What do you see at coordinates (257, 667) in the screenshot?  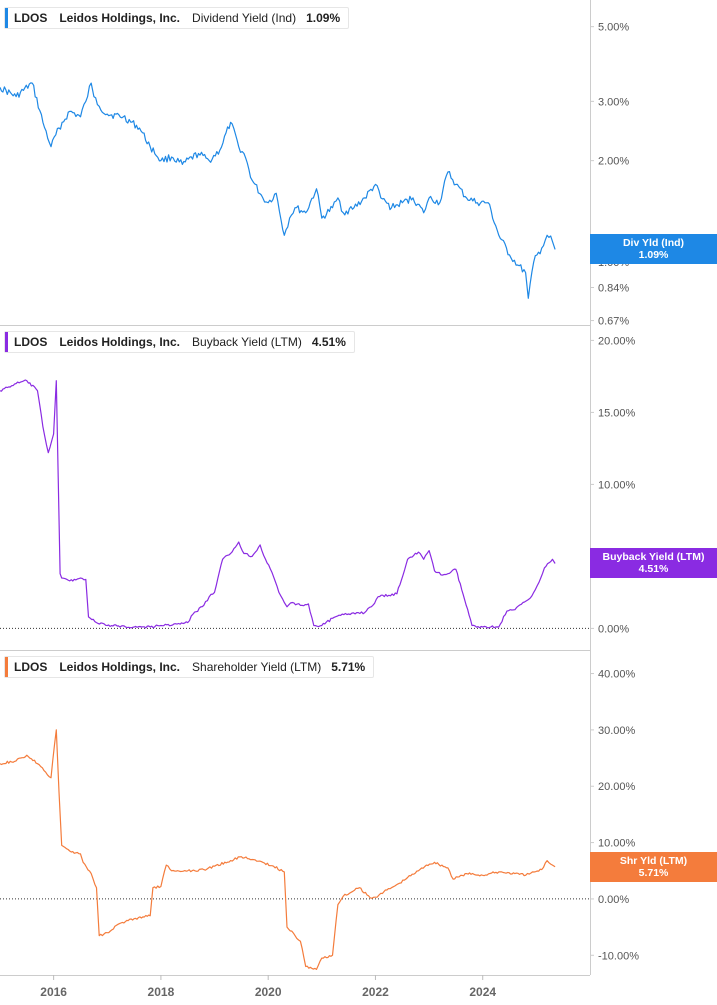 I see `legend-metric: Shareholder Yield (LTM)` at bounding box center [257, 667].